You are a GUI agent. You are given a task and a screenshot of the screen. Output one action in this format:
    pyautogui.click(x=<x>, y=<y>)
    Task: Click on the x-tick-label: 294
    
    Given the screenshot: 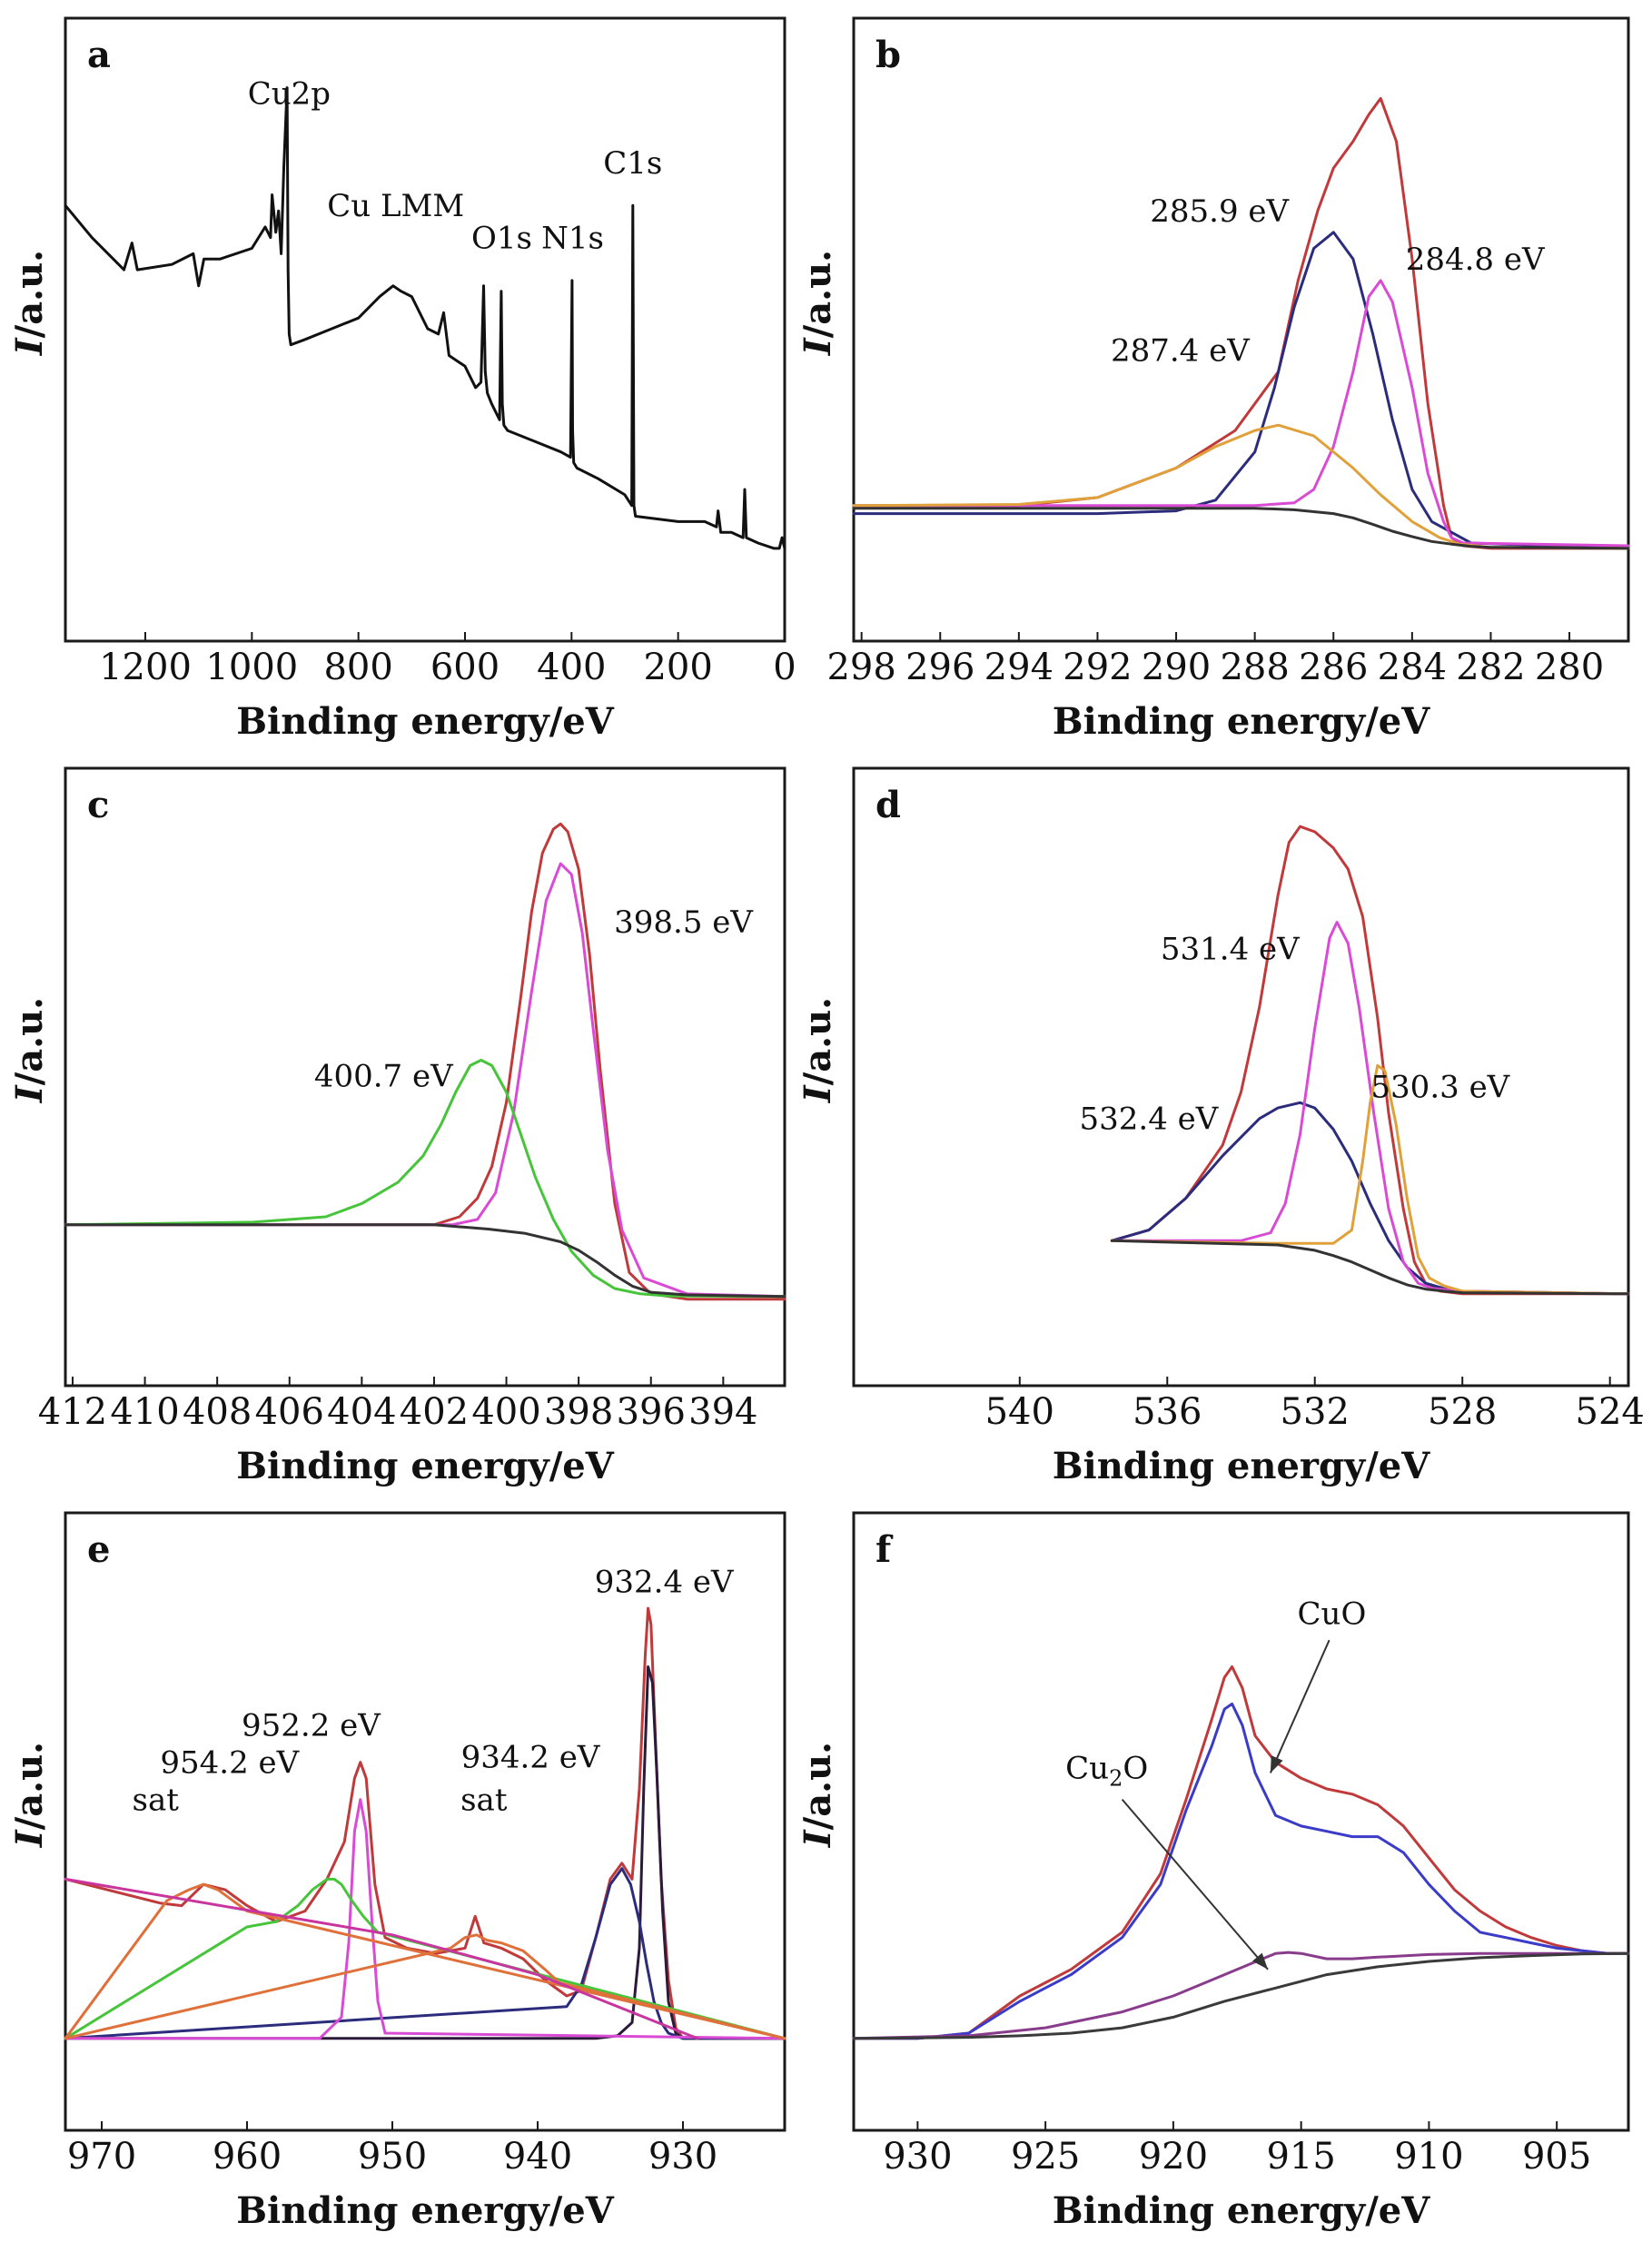 What is the action you would take?
    pyautogui.click(x=1019, y=667)
    